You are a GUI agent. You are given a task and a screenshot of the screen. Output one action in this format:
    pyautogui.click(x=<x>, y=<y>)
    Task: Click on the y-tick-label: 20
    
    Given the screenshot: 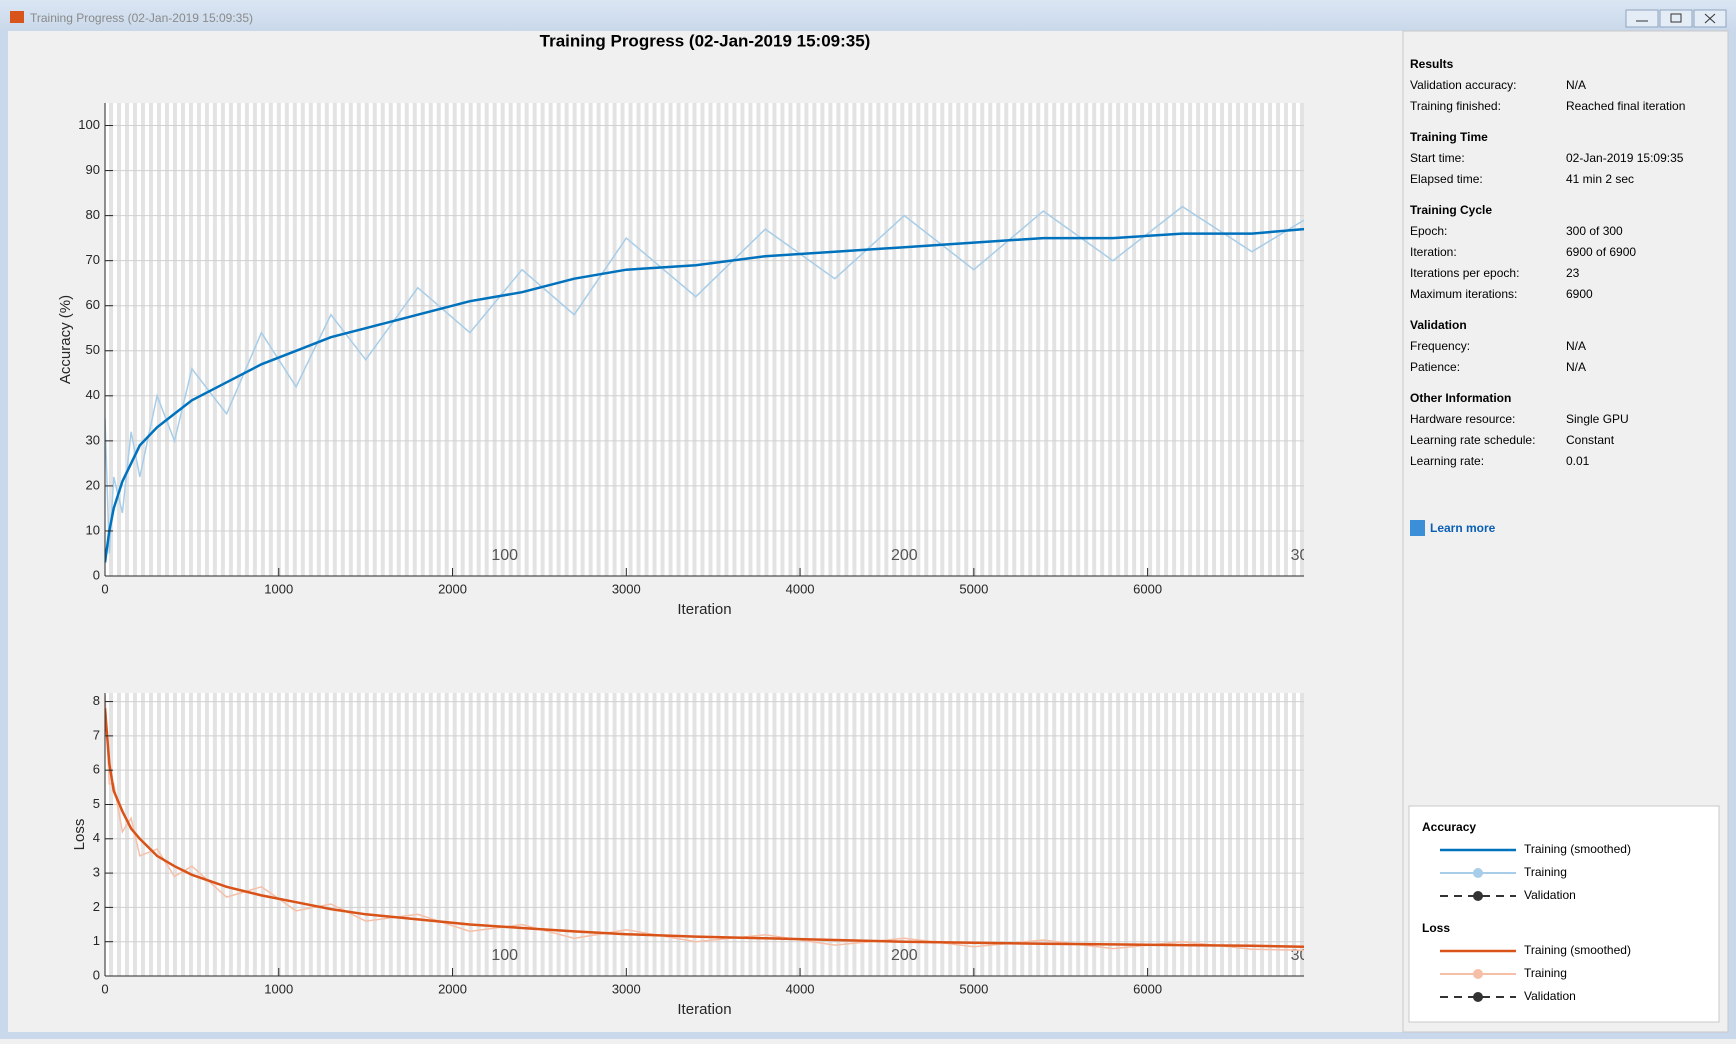 What is the action you would take?
    pyautogui.click(x=93, y=484)
    